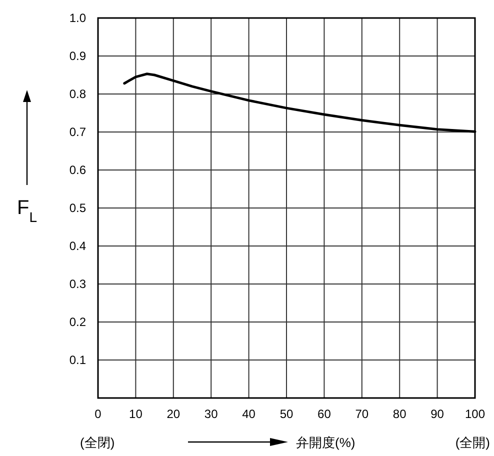 This screenshot has width=494, height=456. Describe the element at coordinates (77, 208) in the screenshot. I see `y-tick-label: 0.5` at that location.